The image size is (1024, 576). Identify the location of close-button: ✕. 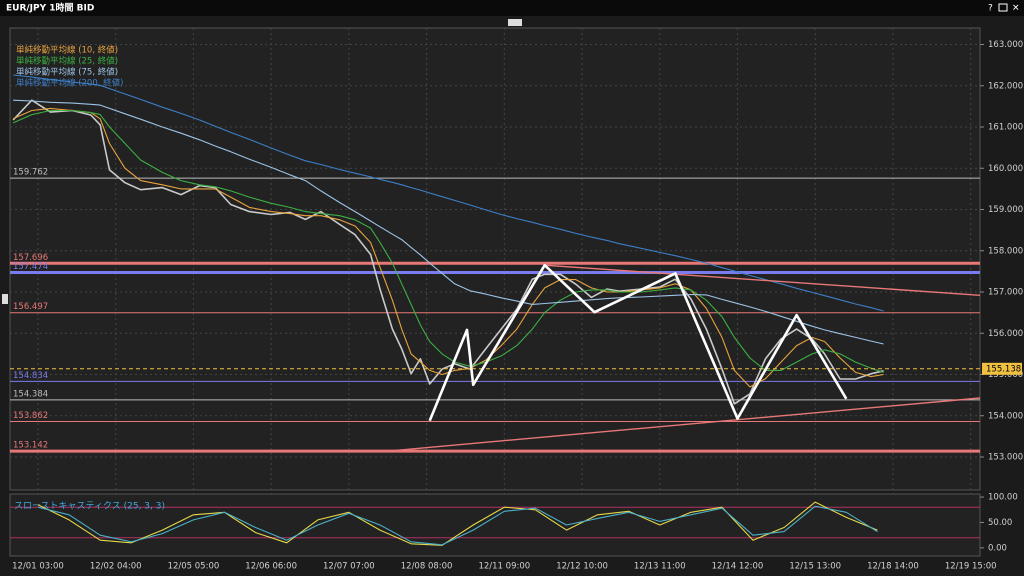
(1016, 9).